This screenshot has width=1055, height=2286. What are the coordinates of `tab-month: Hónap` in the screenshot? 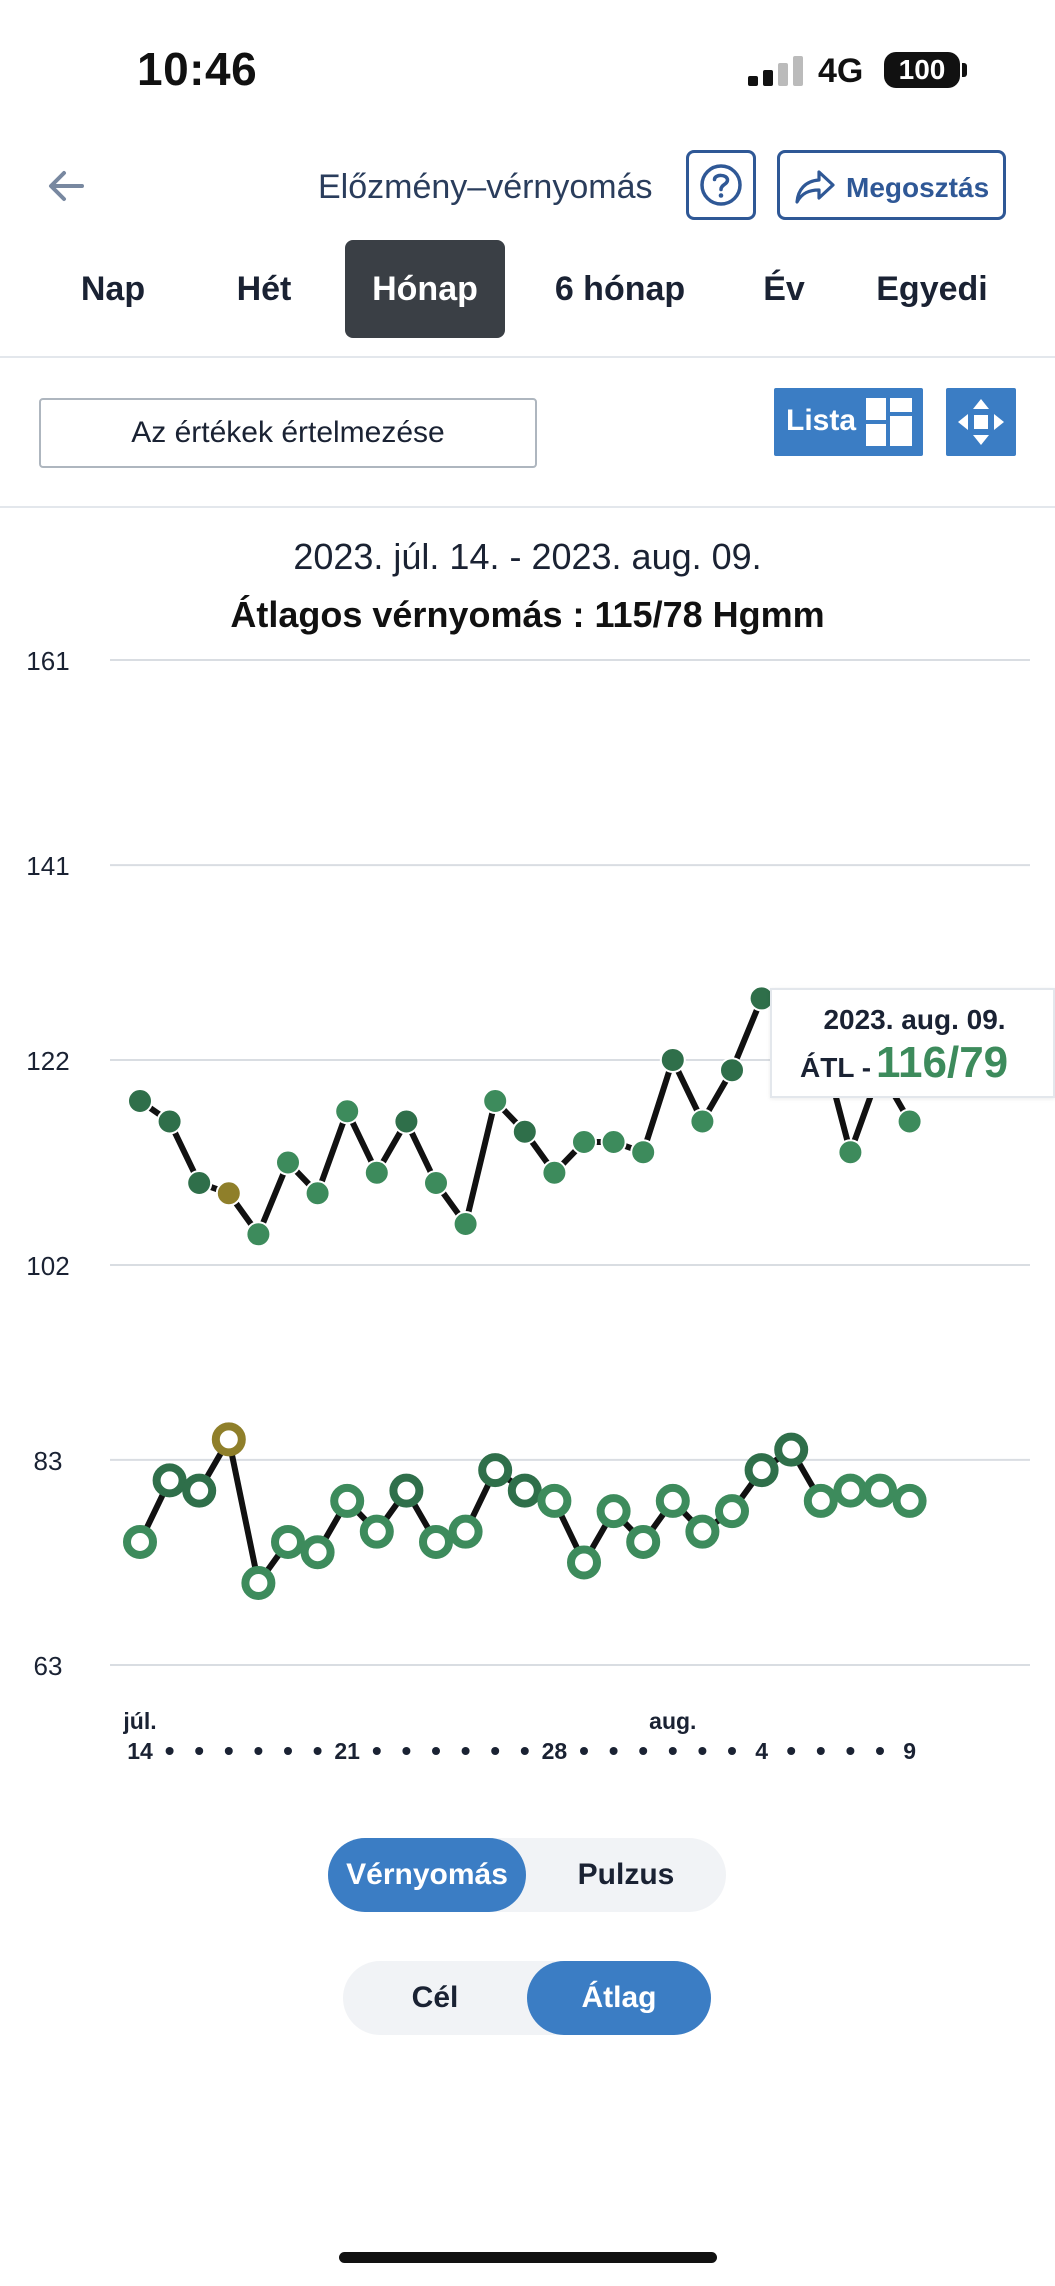 It's located at (425, 289).